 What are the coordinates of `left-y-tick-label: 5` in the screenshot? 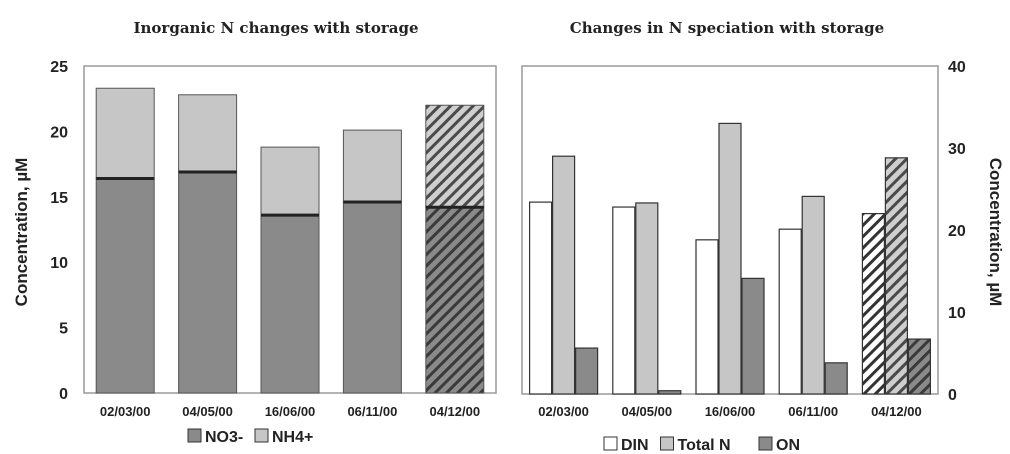 It's located at (63, 329).